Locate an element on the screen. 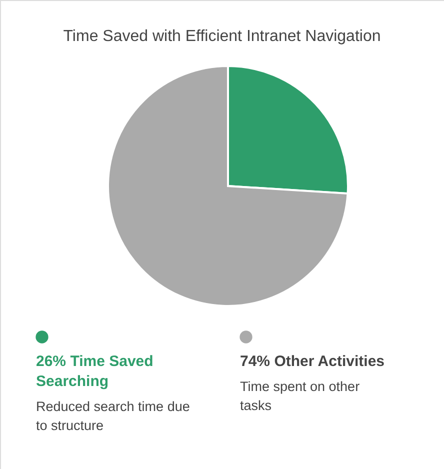  text: Reduced search time due to structure is located at coordinates (113, 416).